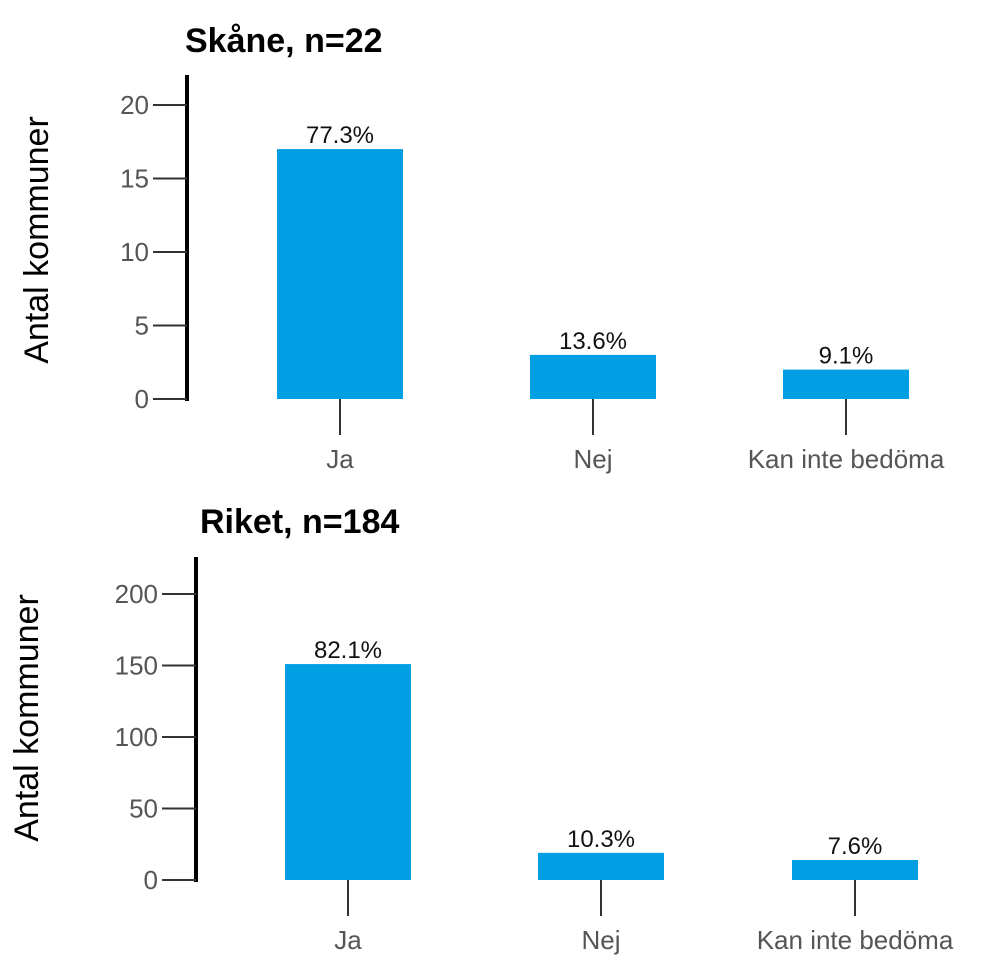 This screenshot has width=998, height=965. What do you see at coordinates (143, 809) in the screenshot?
I see `y-tick-label: 50` at bounding box center [143, 809].